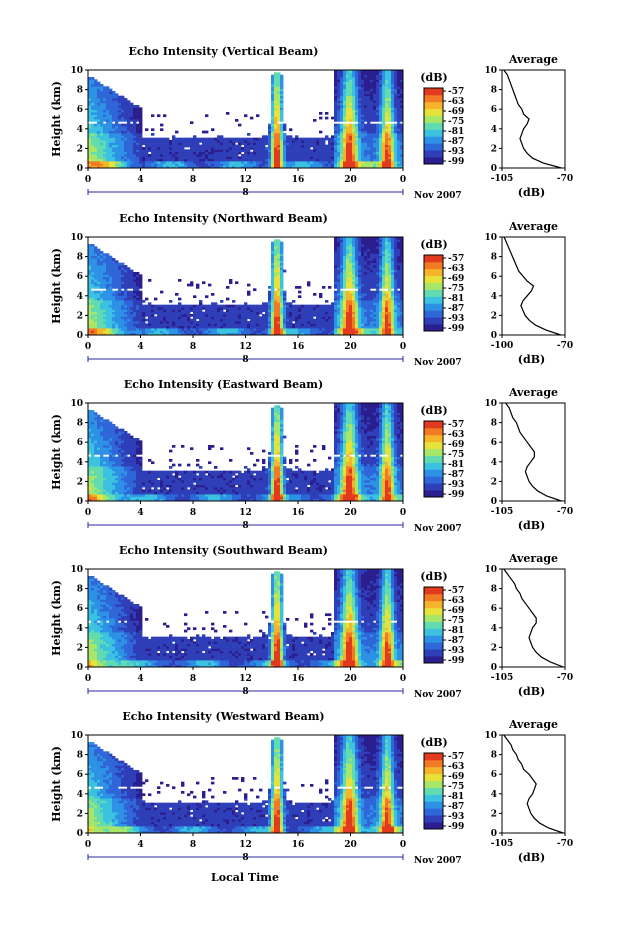 This screenshot has height=929, width=618. I want to click on date-label: Nov 2007, so click(438, 196).